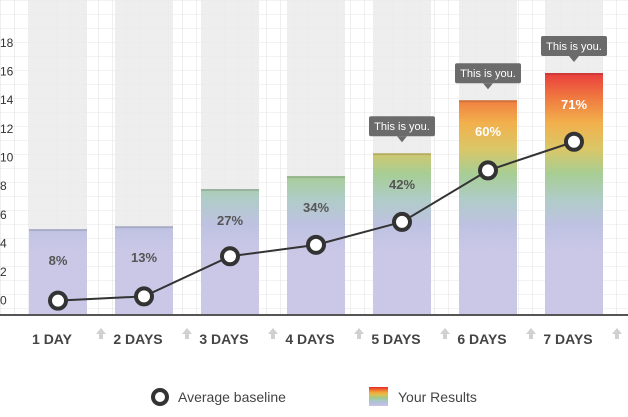 The image size is (628, 417). I want to click on x-tick-label: 2 DAYS, so click(137, 339).